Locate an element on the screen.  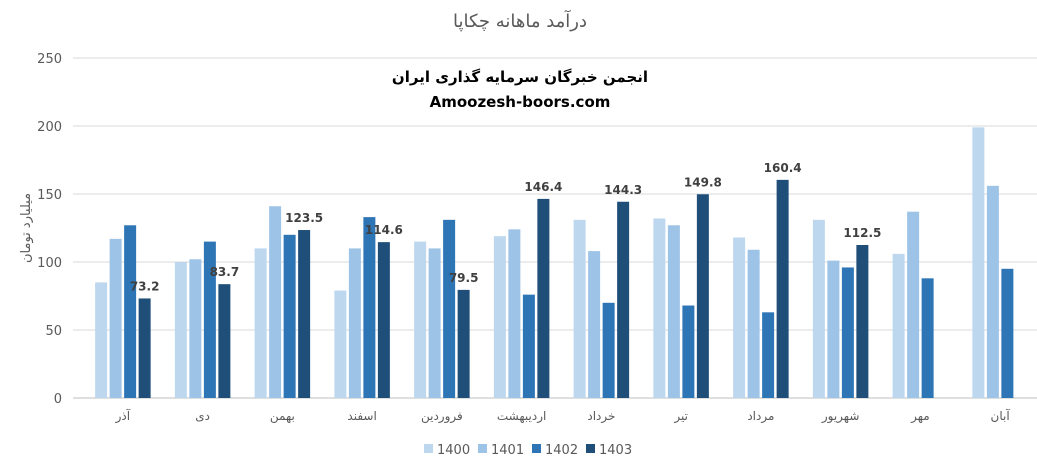
data-label: 79.5 is located at coordinates (464, 278).